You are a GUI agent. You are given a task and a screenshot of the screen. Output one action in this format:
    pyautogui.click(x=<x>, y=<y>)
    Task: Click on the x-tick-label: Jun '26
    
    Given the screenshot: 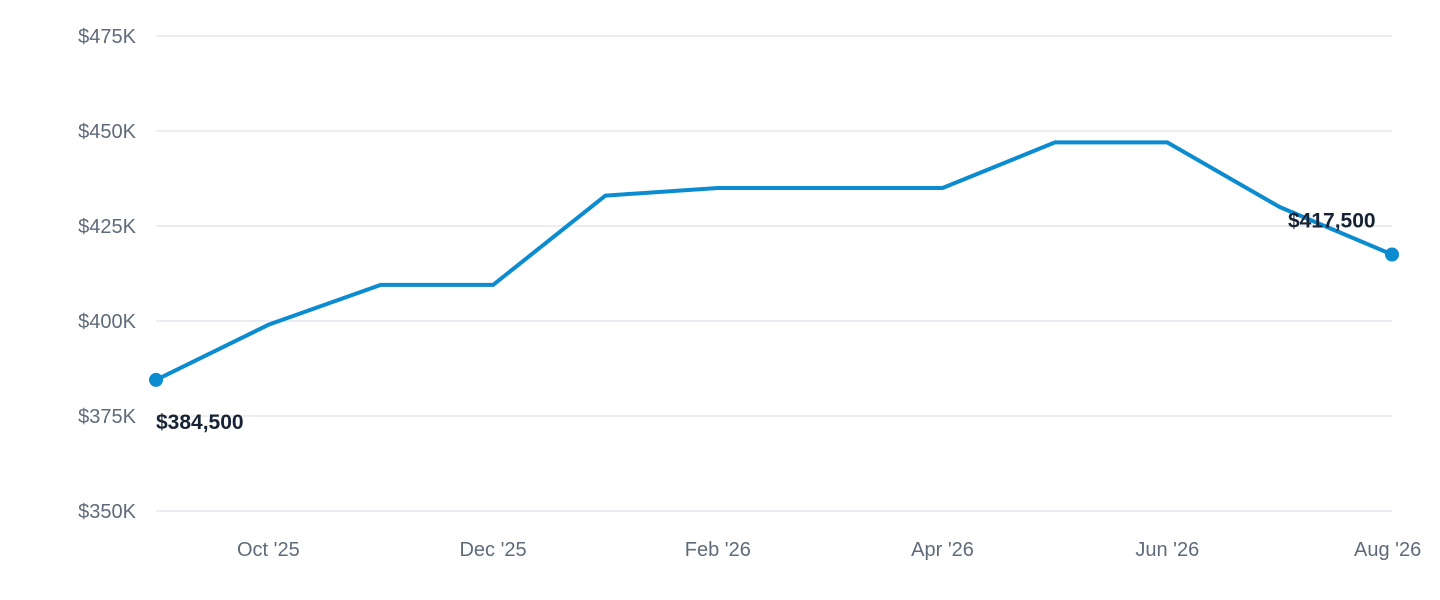 What is the action you would take?
    pyautogui.click(x=1167, y=550)
    